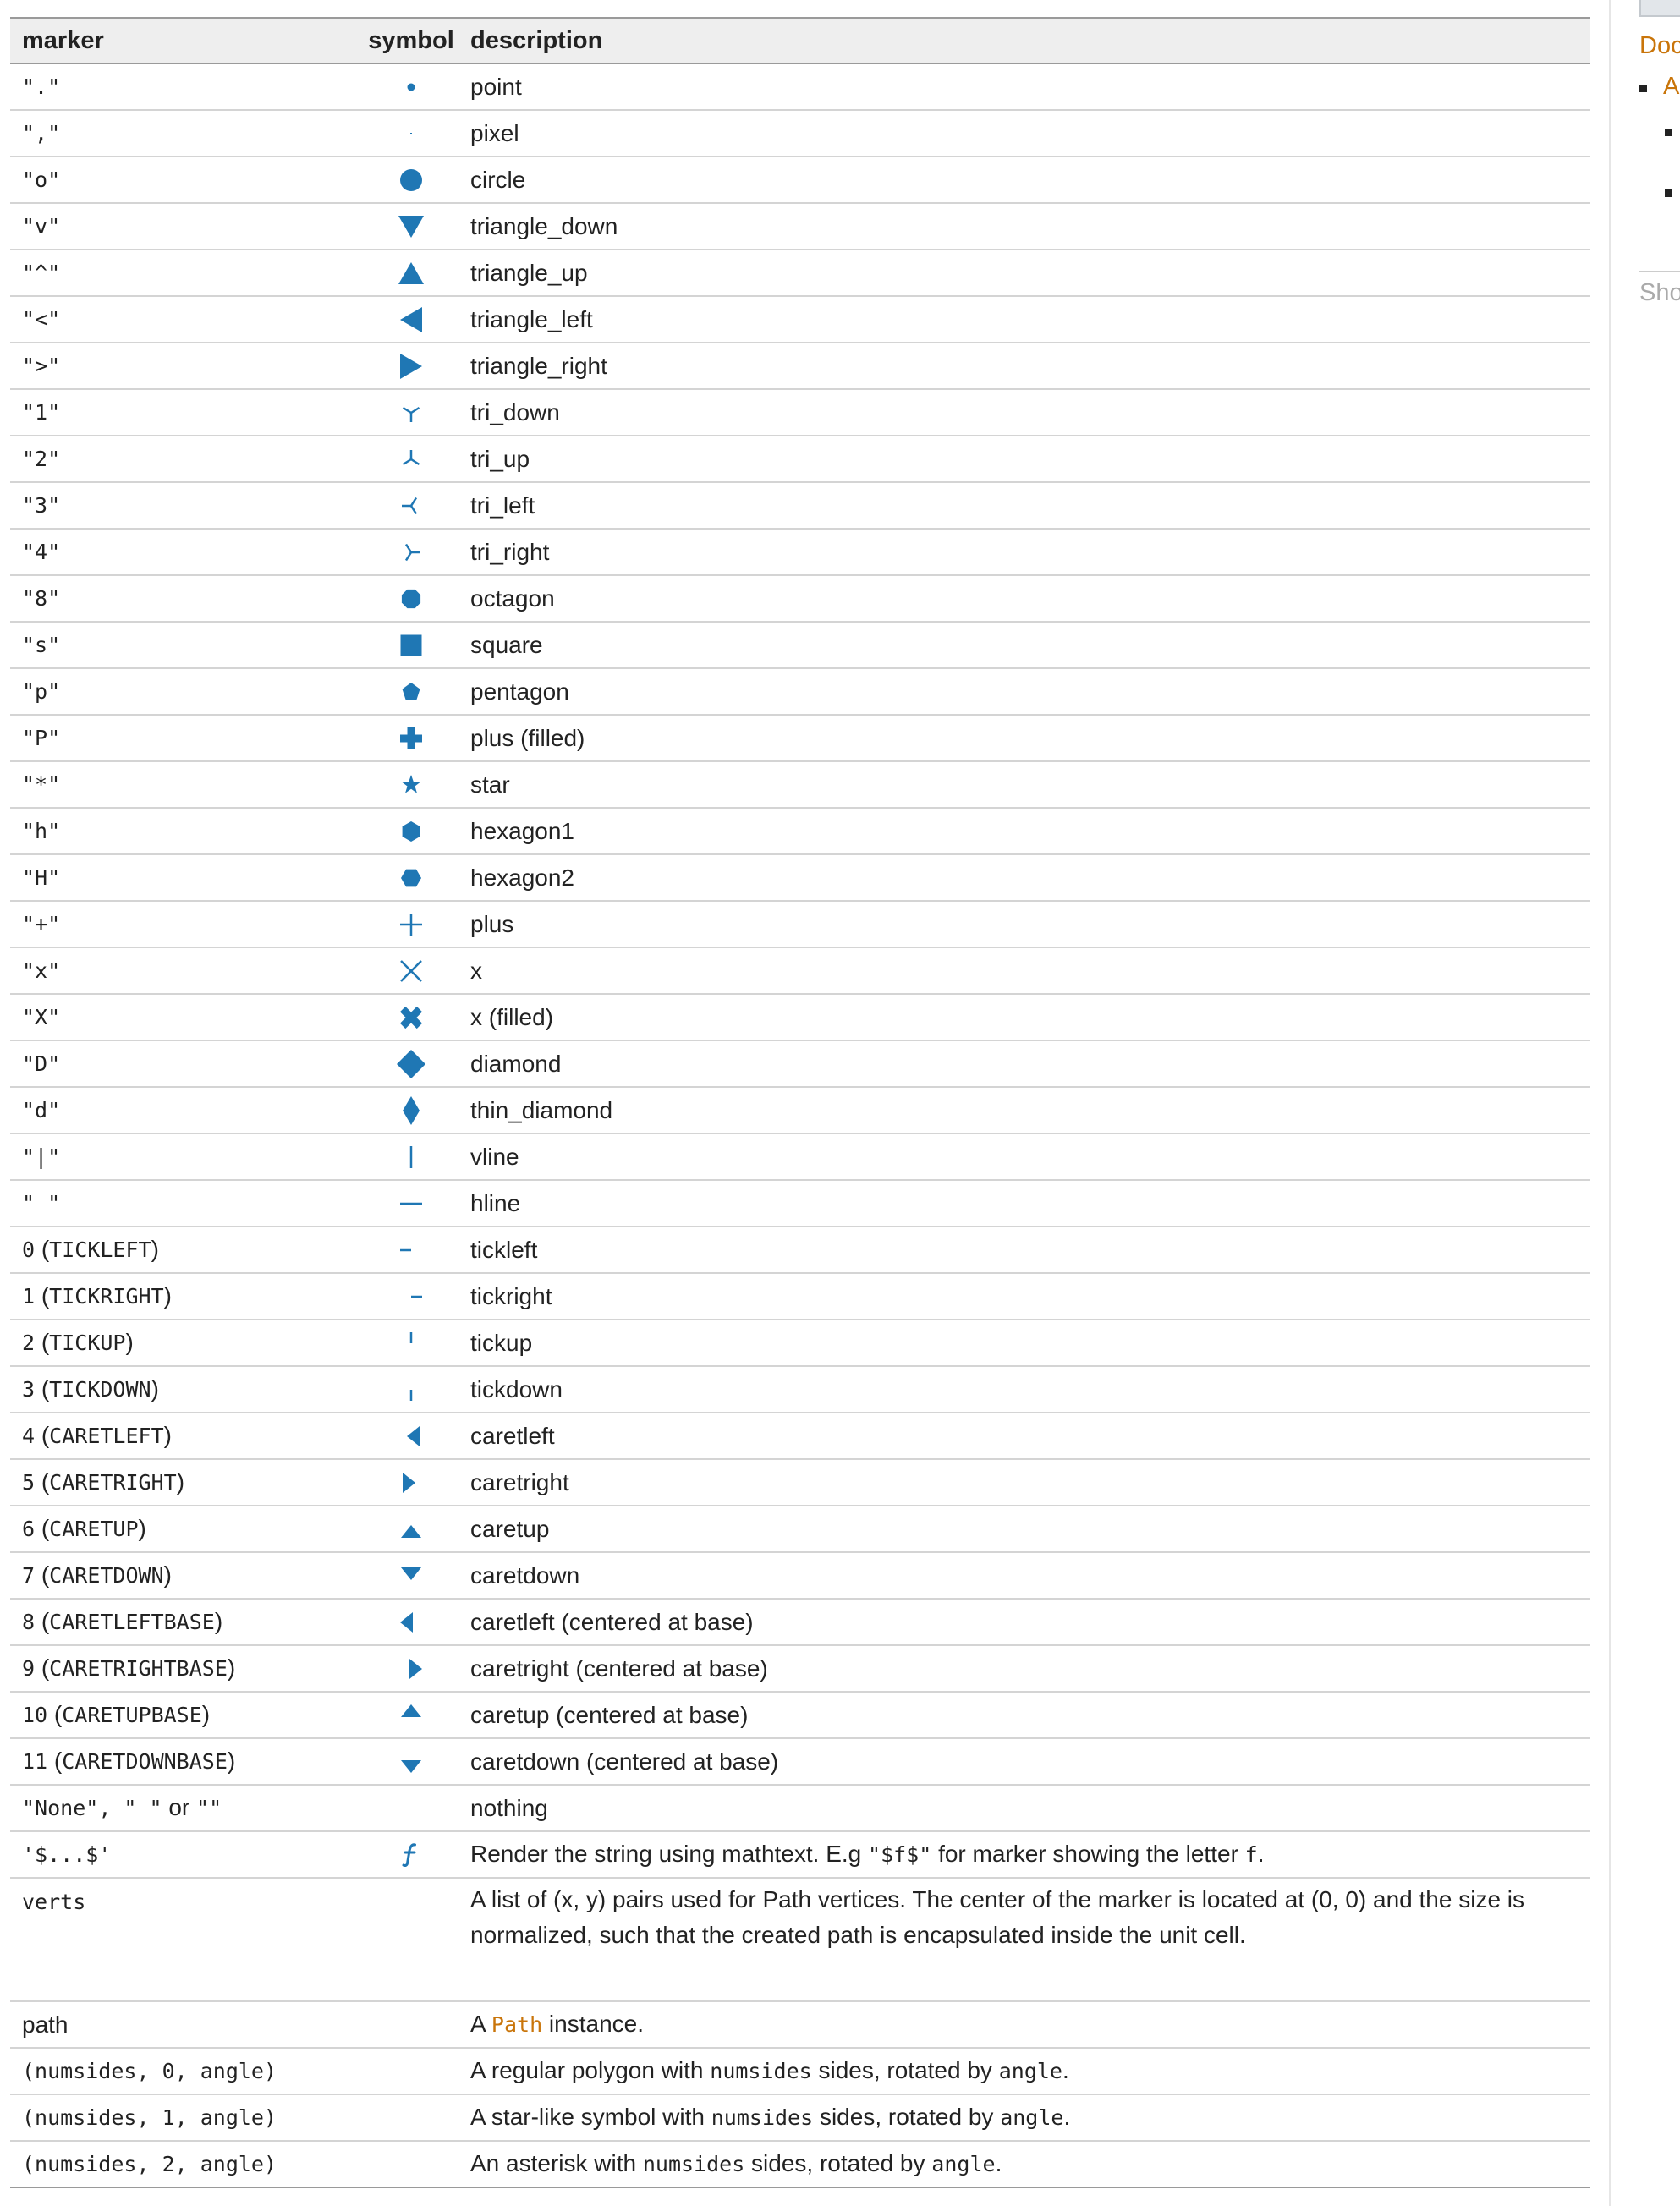  I want to click on marker-cell: 7 (CARETDOWN), so click(97, 1574).